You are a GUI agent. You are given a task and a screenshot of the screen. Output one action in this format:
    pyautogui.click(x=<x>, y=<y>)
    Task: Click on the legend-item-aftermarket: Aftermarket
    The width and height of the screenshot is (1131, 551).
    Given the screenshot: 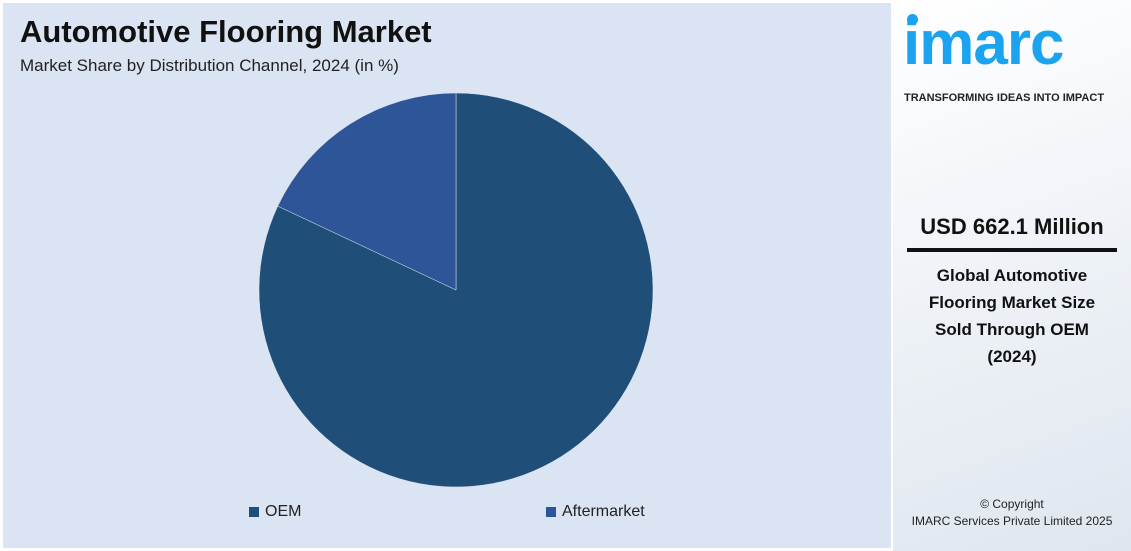 What is the action you would take?
    pyautogui.click(x=595, y=512)
    